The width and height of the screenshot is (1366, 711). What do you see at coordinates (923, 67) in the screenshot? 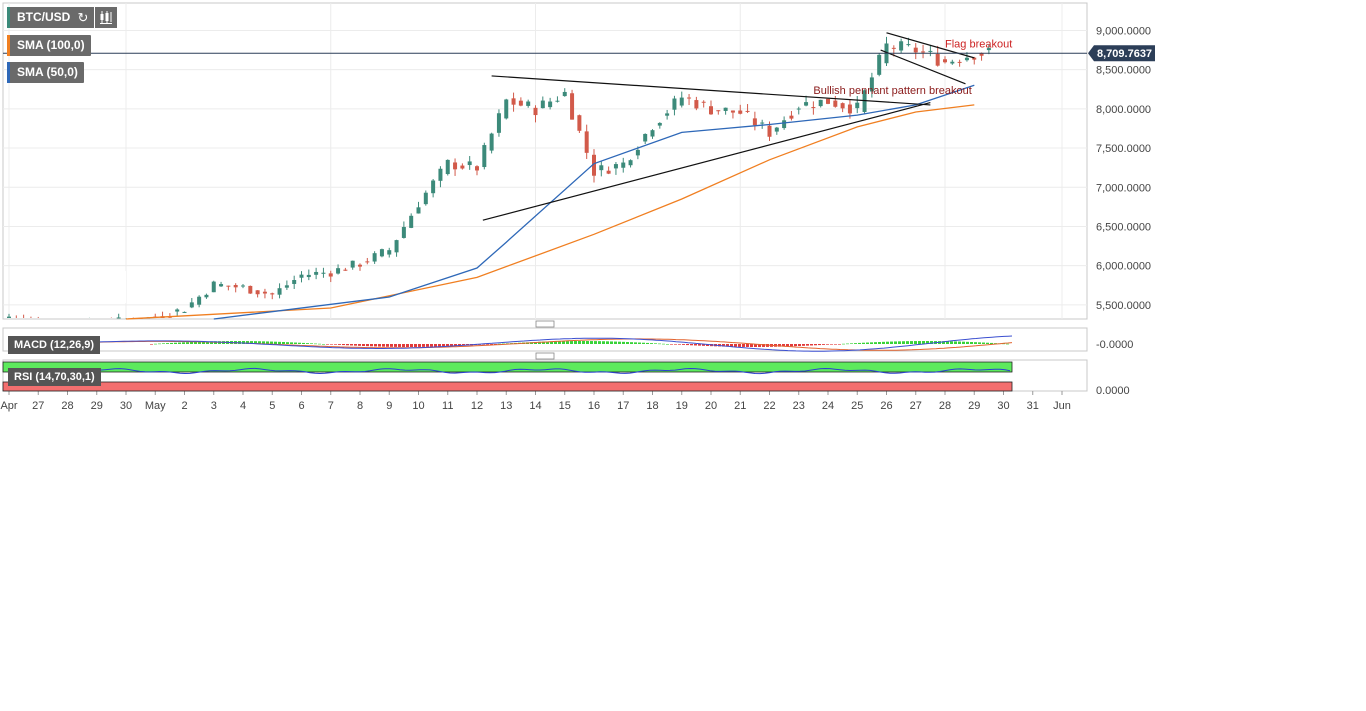
I see `flag-lower-trendline` at bounding box center [923, 67].